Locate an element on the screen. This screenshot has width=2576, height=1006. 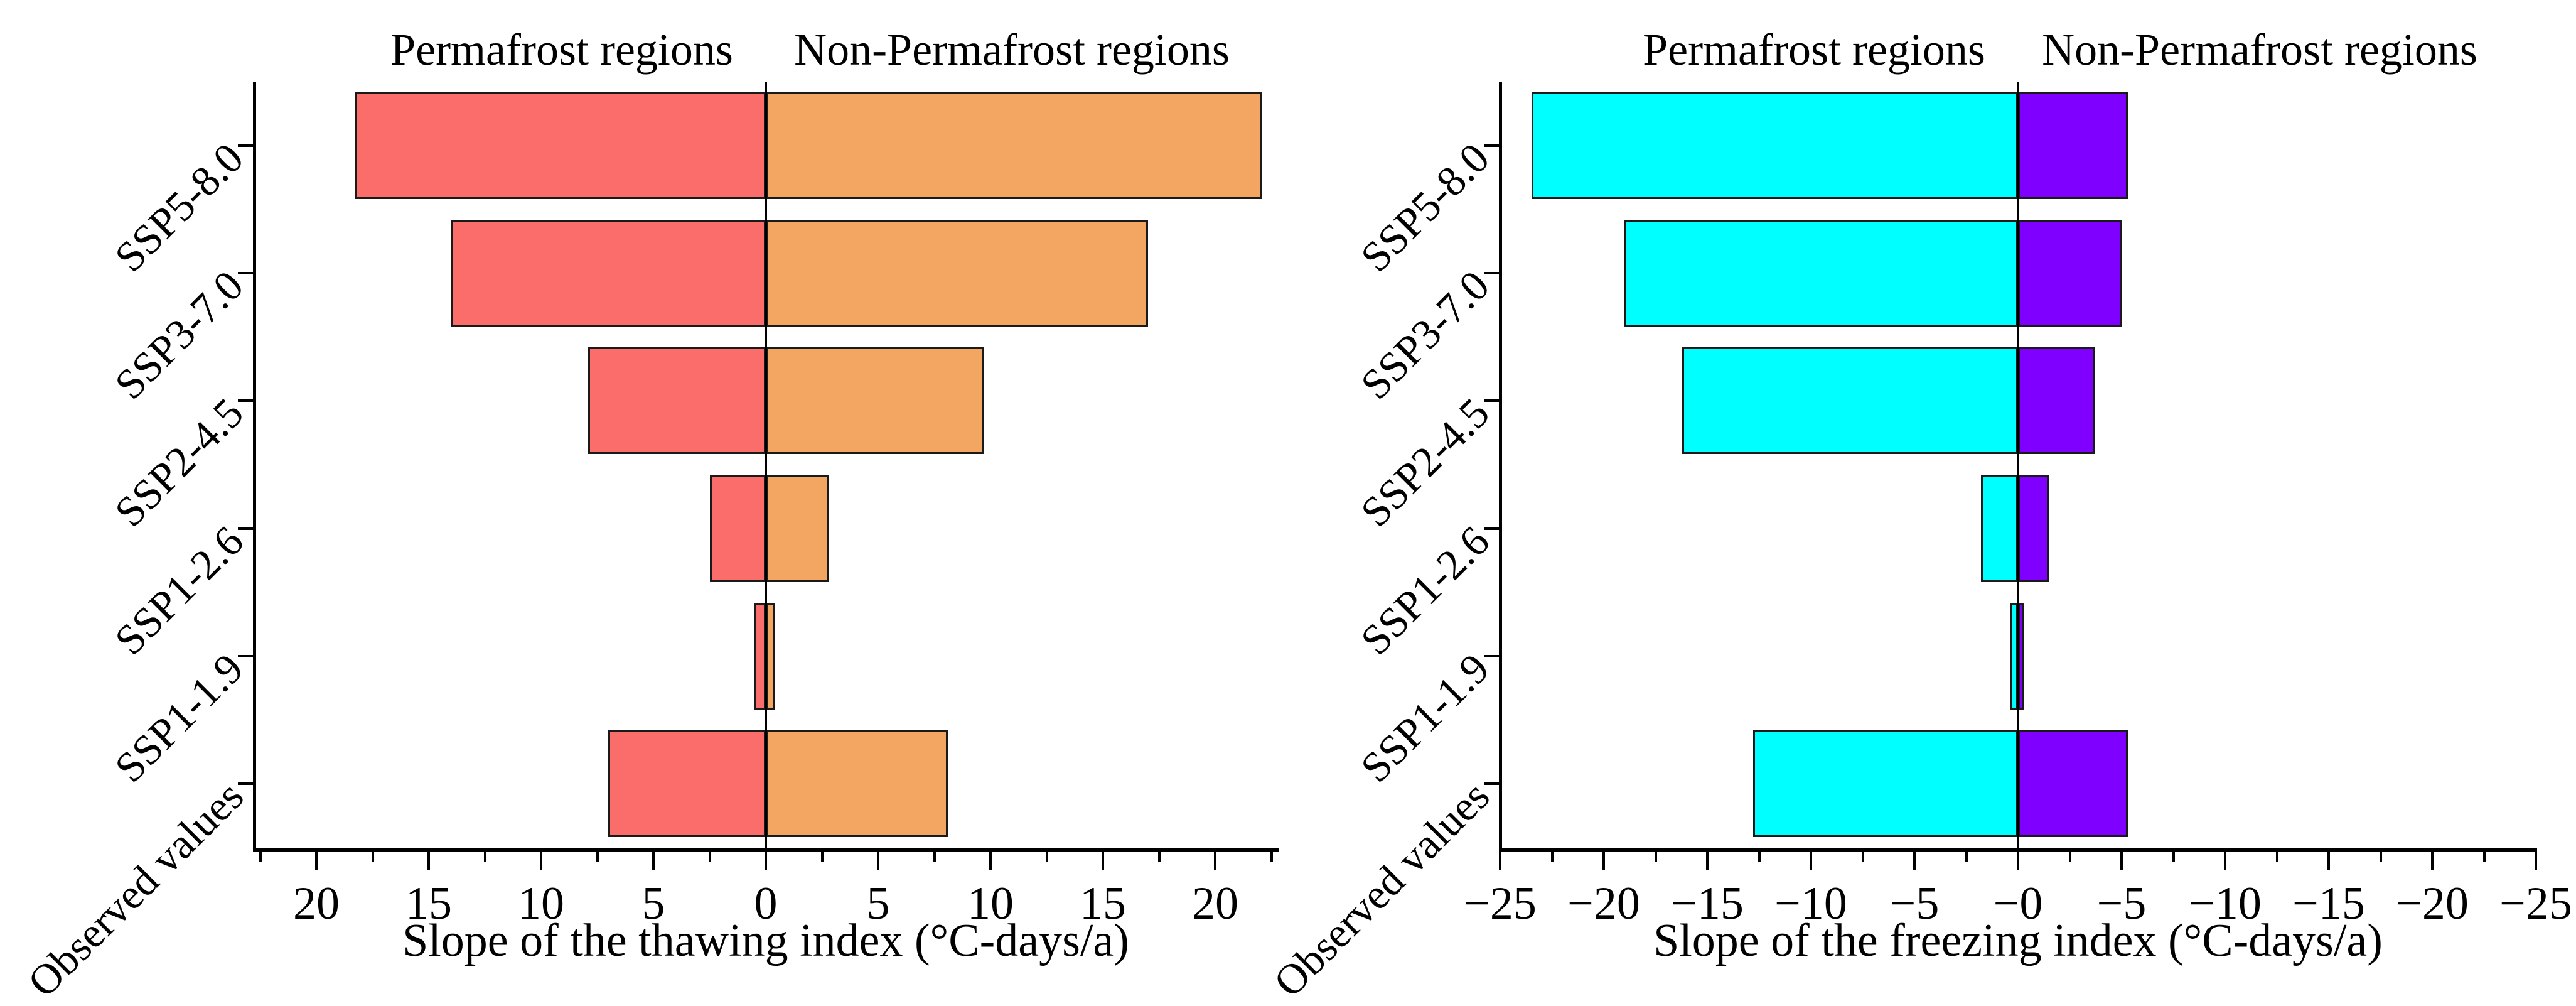
x-axis-title: Slope of the freezing index (°C-days/a) is located at coordinates (2018, 940).